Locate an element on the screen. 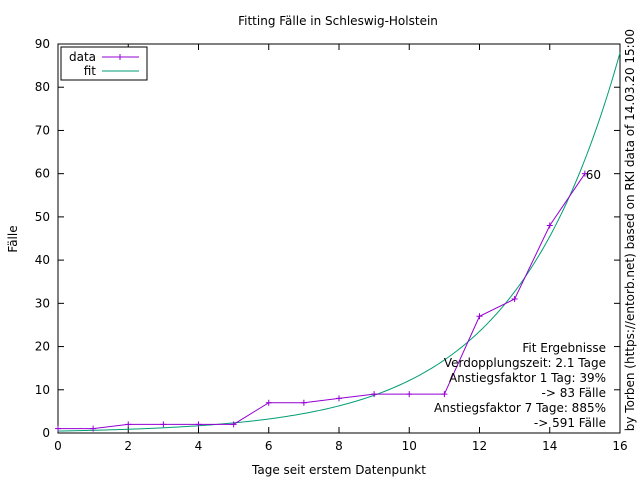 This screenshot has height=480, width=640. legend: data fit is located at coordinates (104, 63).